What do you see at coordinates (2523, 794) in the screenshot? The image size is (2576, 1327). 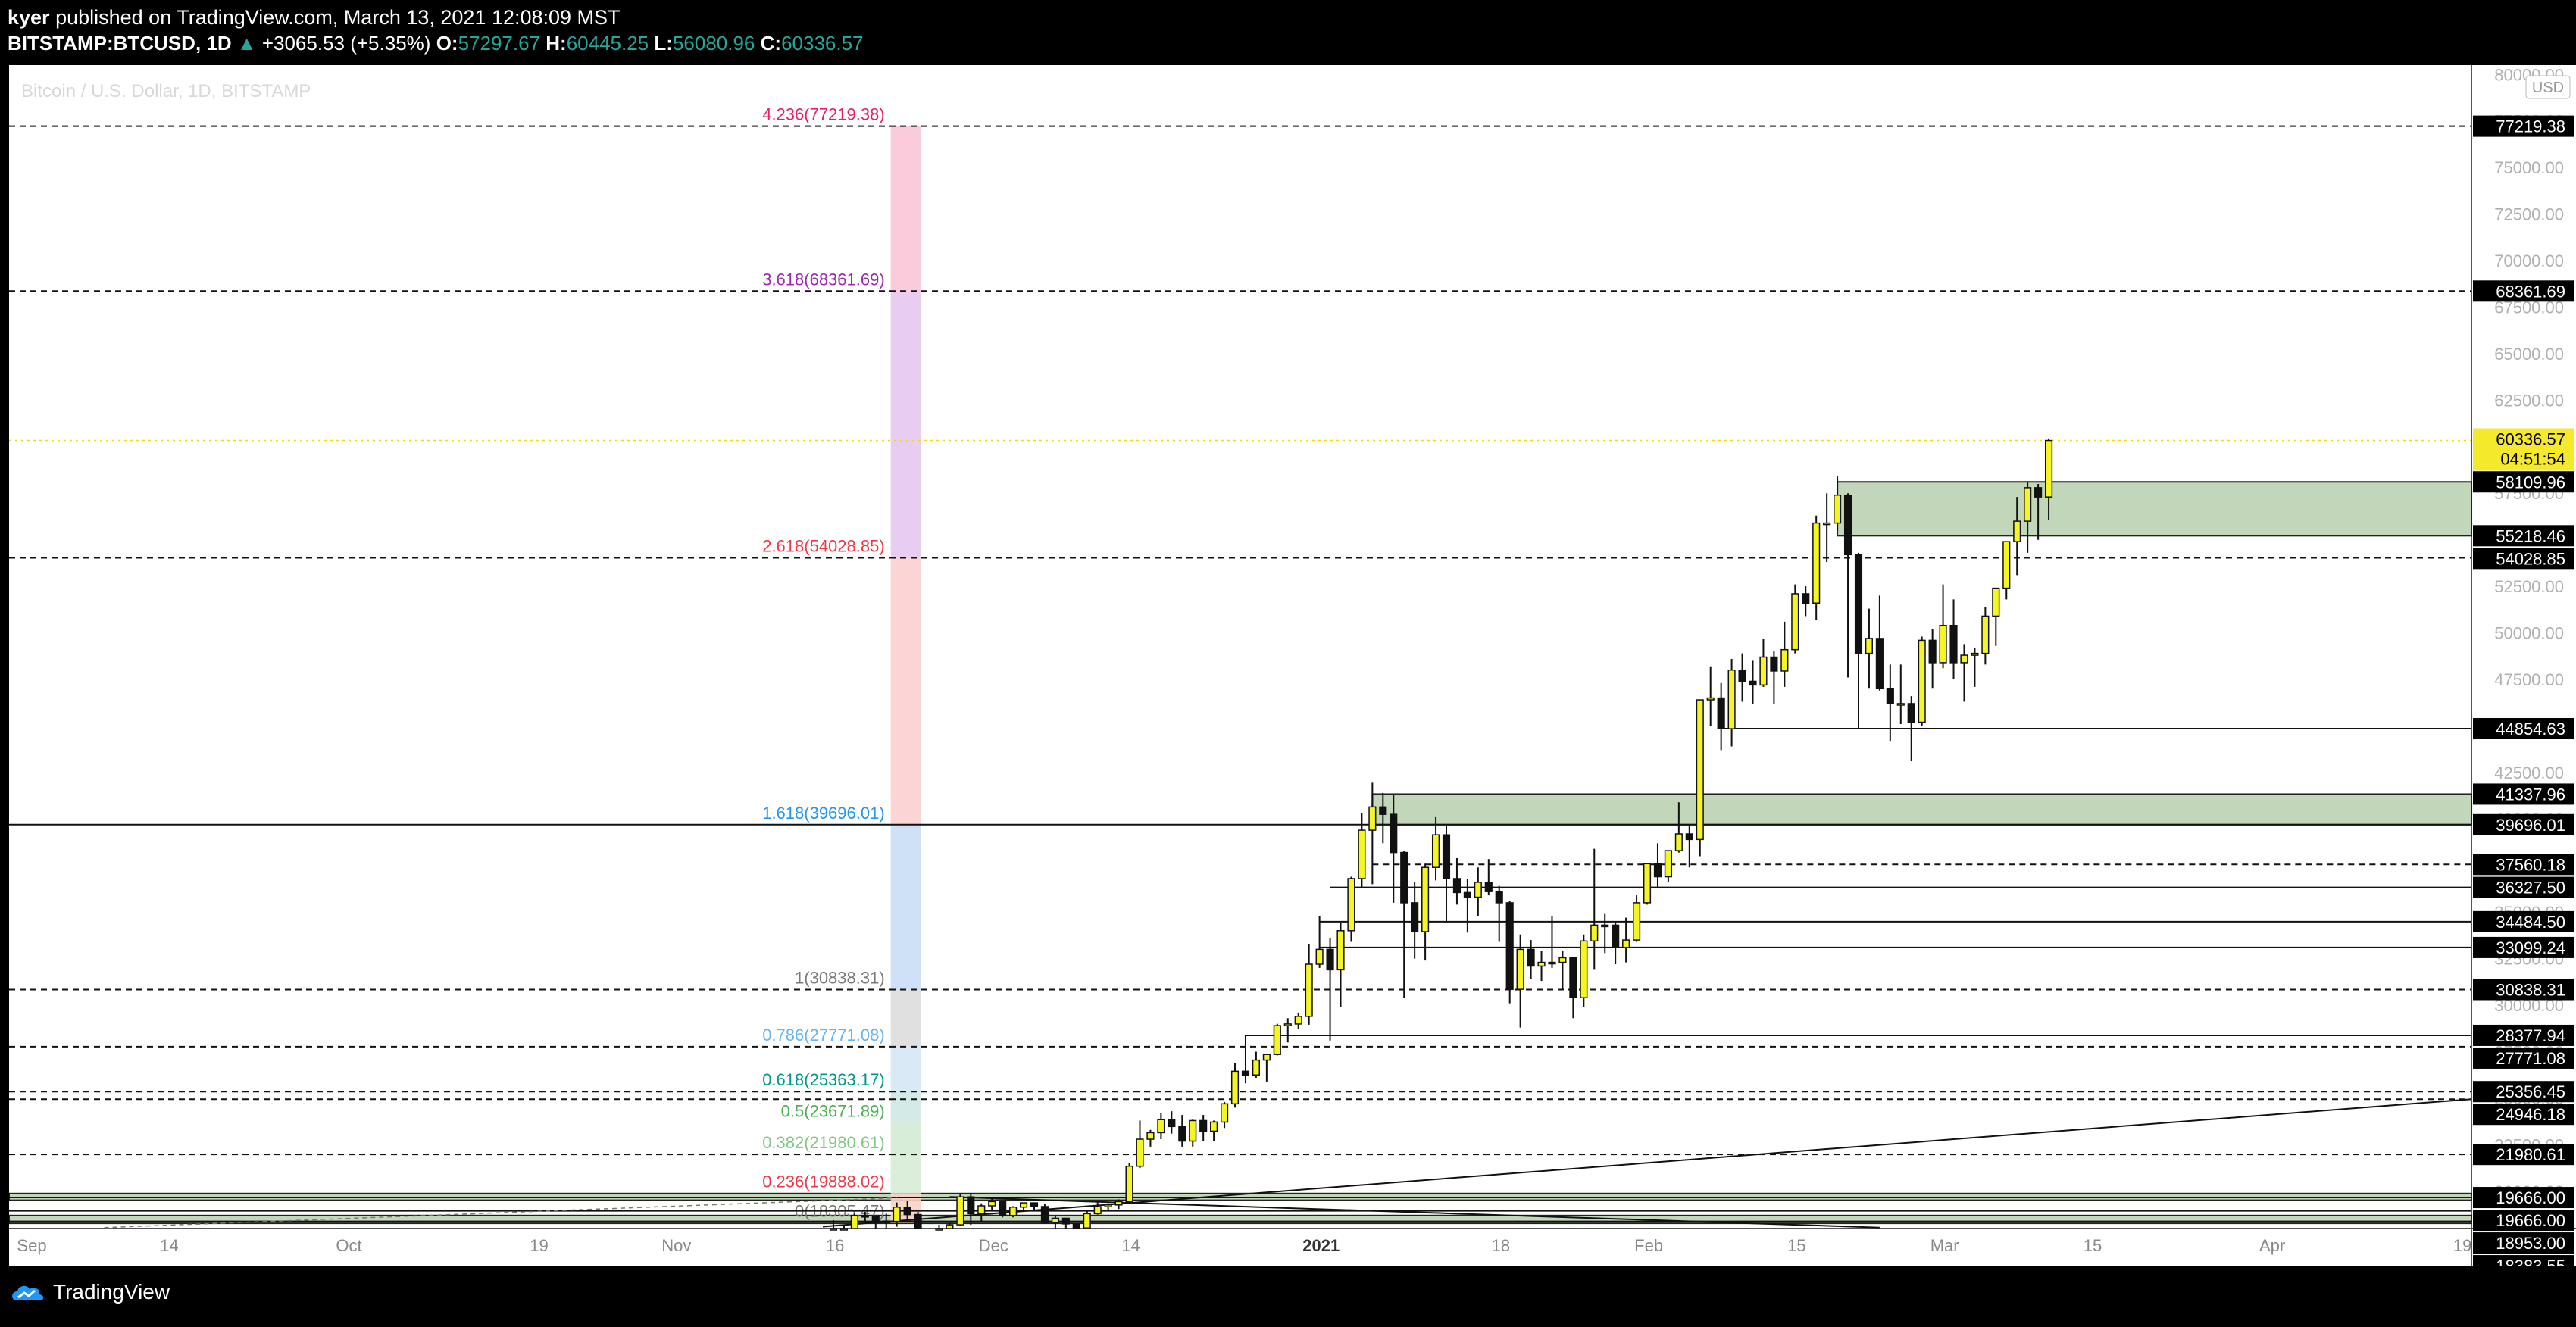 I see `price-level-tag: 41337.96` at bounding box center [2523, 794].